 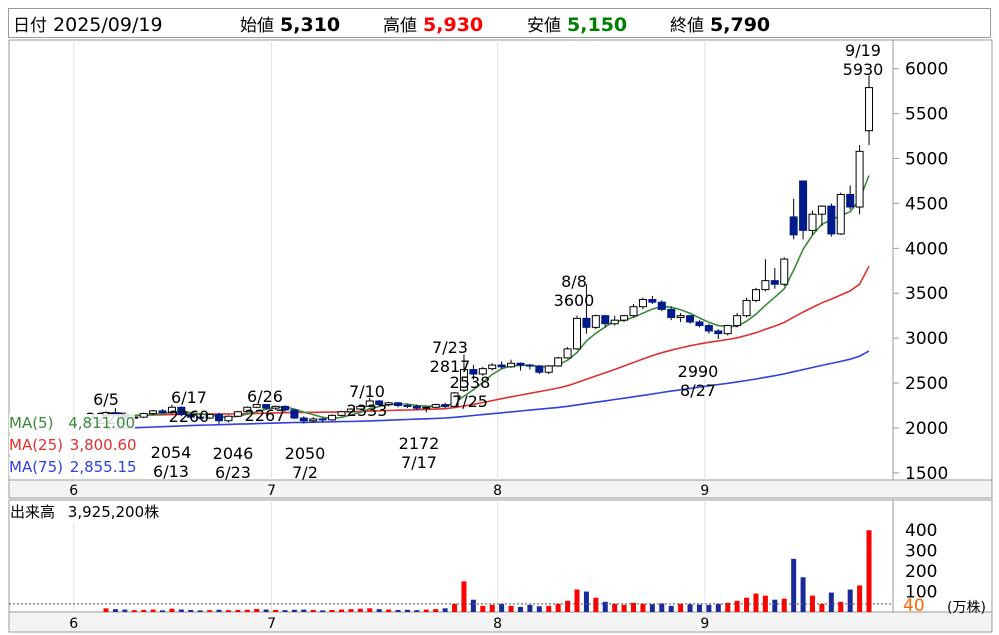 I want to click on annotation-label-bottom: 8/27, so click(x=698, y=390).